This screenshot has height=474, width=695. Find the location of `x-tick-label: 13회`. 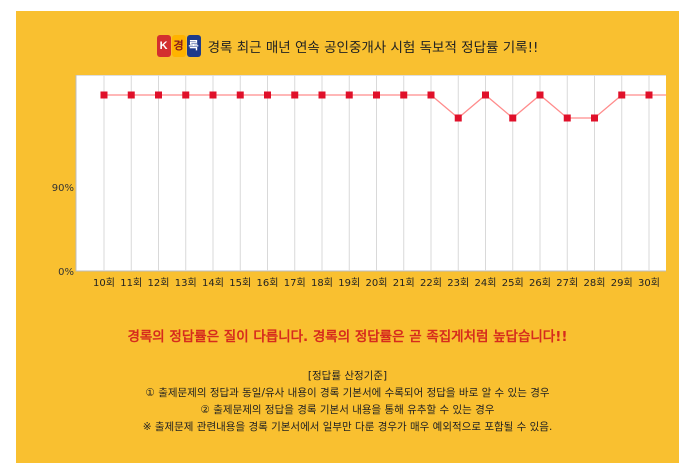

x-tick-label: 13회 is located at coordinates (186, 283).